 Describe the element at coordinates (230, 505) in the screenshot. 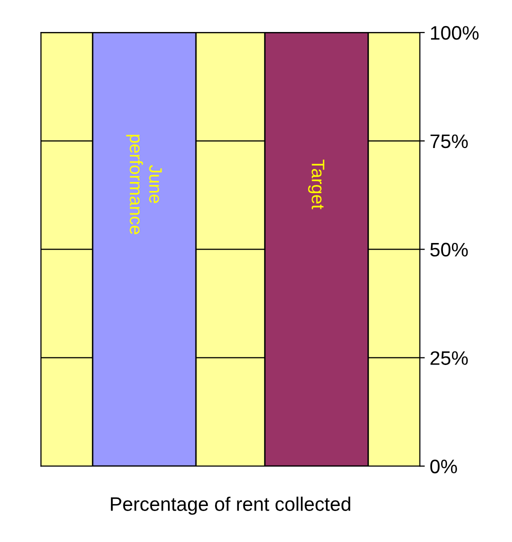

I see `x-axis-title: Percentage of rent collected` at that location.